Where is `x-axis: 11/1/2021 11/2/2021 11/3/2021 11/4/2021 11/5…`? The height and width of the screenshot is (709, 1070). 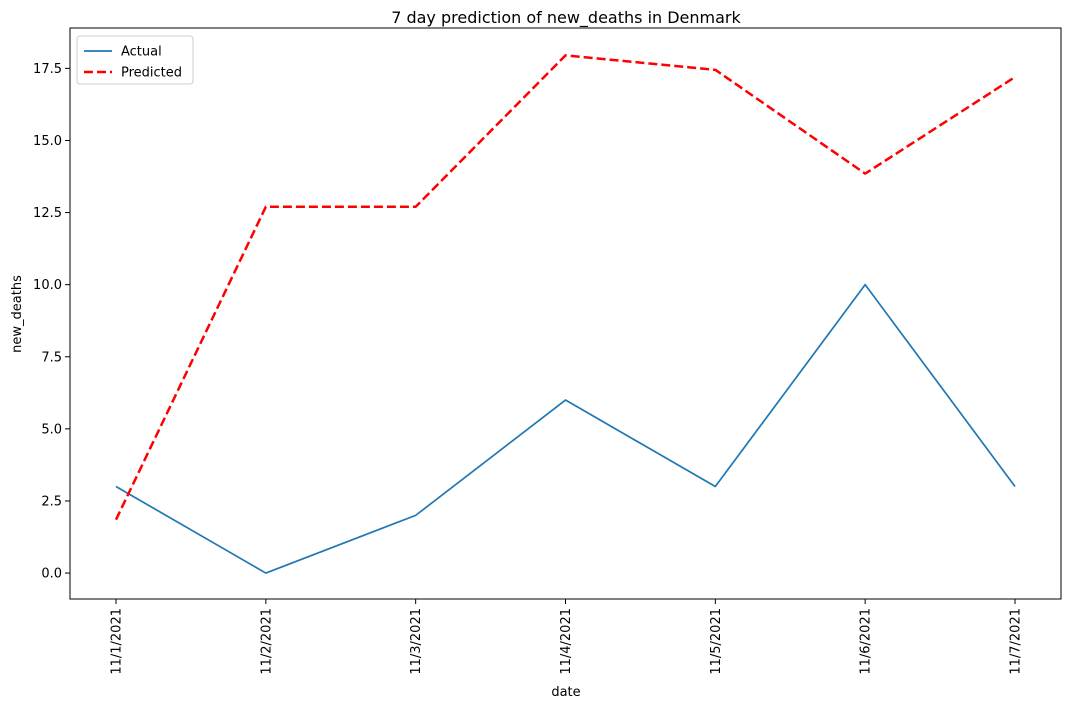
x-axis: 11/1/2021 11/2/2021 11/3/2021 11/4/2021 11/5… is located at coordinates (567, 637).